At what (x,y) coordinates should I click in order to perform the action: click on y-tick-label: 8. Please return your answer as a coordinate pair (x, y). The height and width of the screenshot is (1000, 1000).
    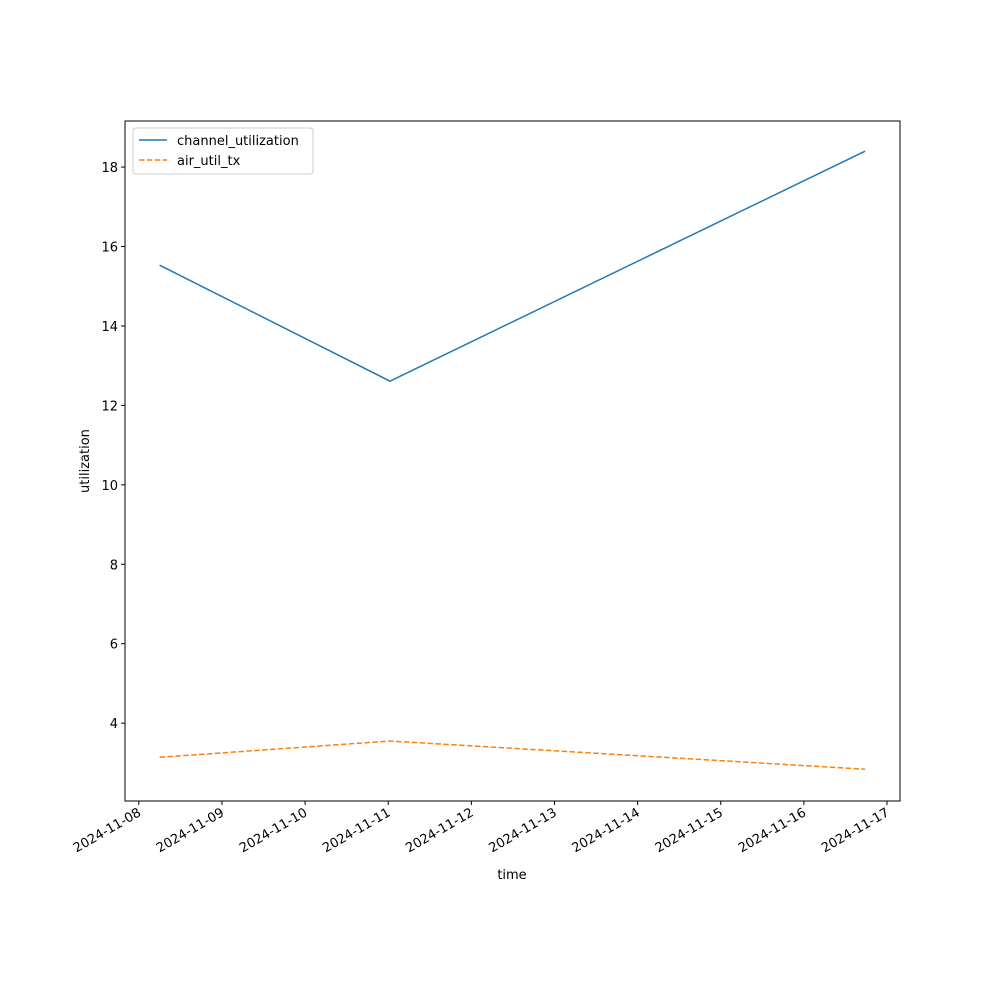
    Looking at the image, I should click on (114, 565).